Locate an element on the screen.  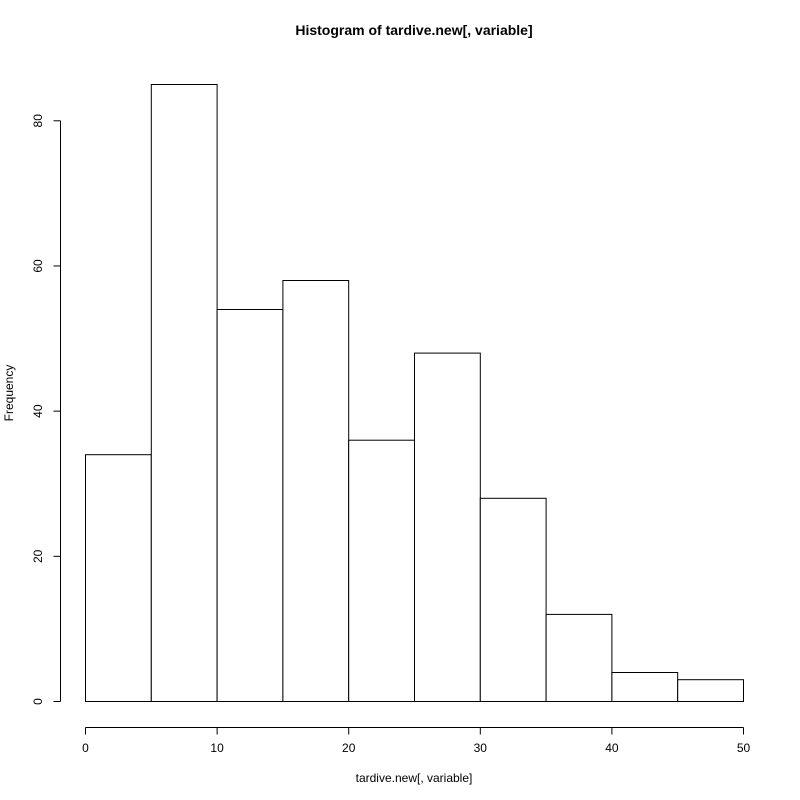
x-tick-label-0: 0 is located at coordinates (85, 748).